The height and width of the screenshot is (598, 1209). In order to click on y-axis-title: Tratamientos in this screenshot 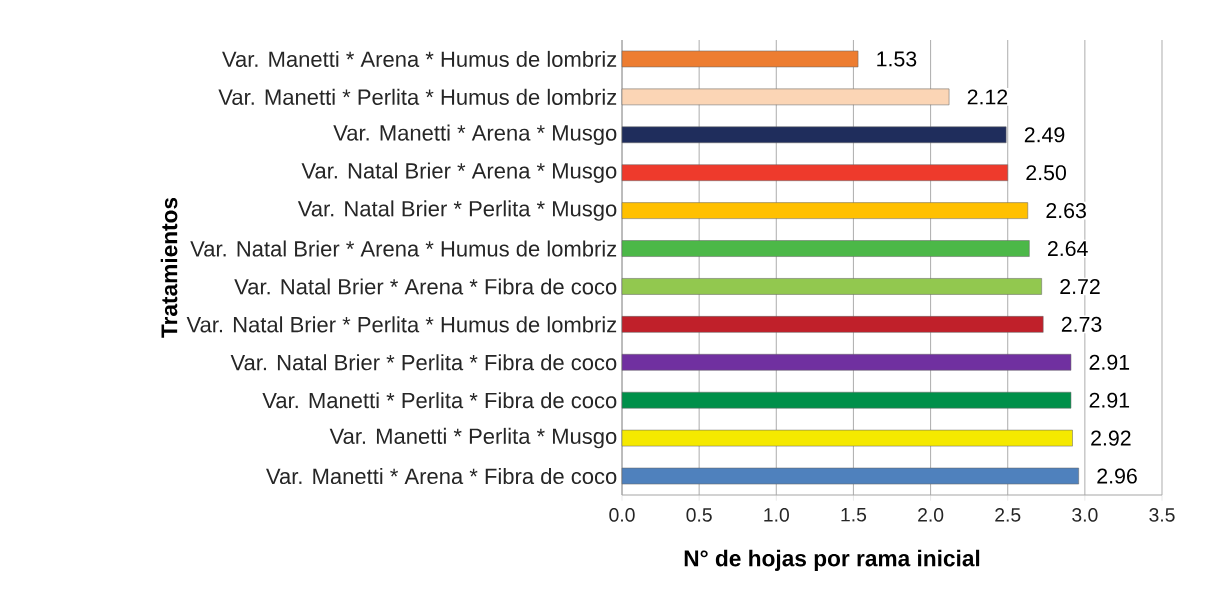, I will do `click(169, 267)`.